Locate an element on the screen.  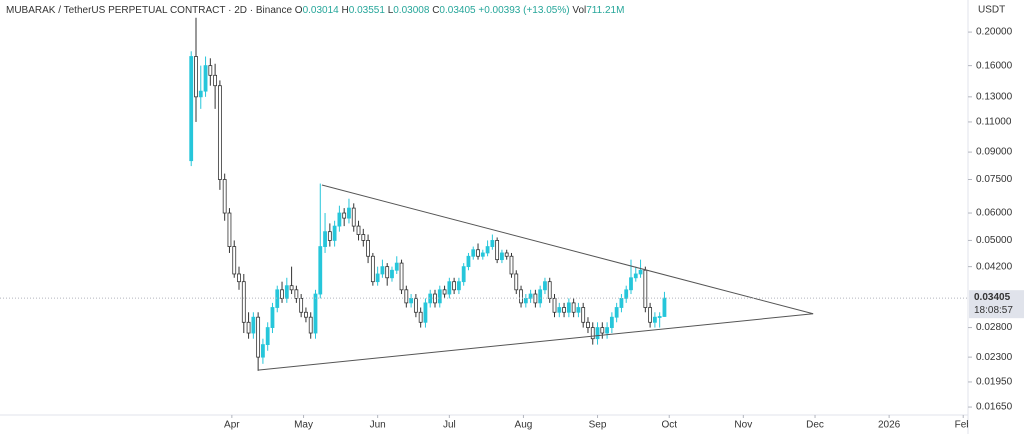
y-tick-label: 0.09000 is located at coordinates (994, 152).